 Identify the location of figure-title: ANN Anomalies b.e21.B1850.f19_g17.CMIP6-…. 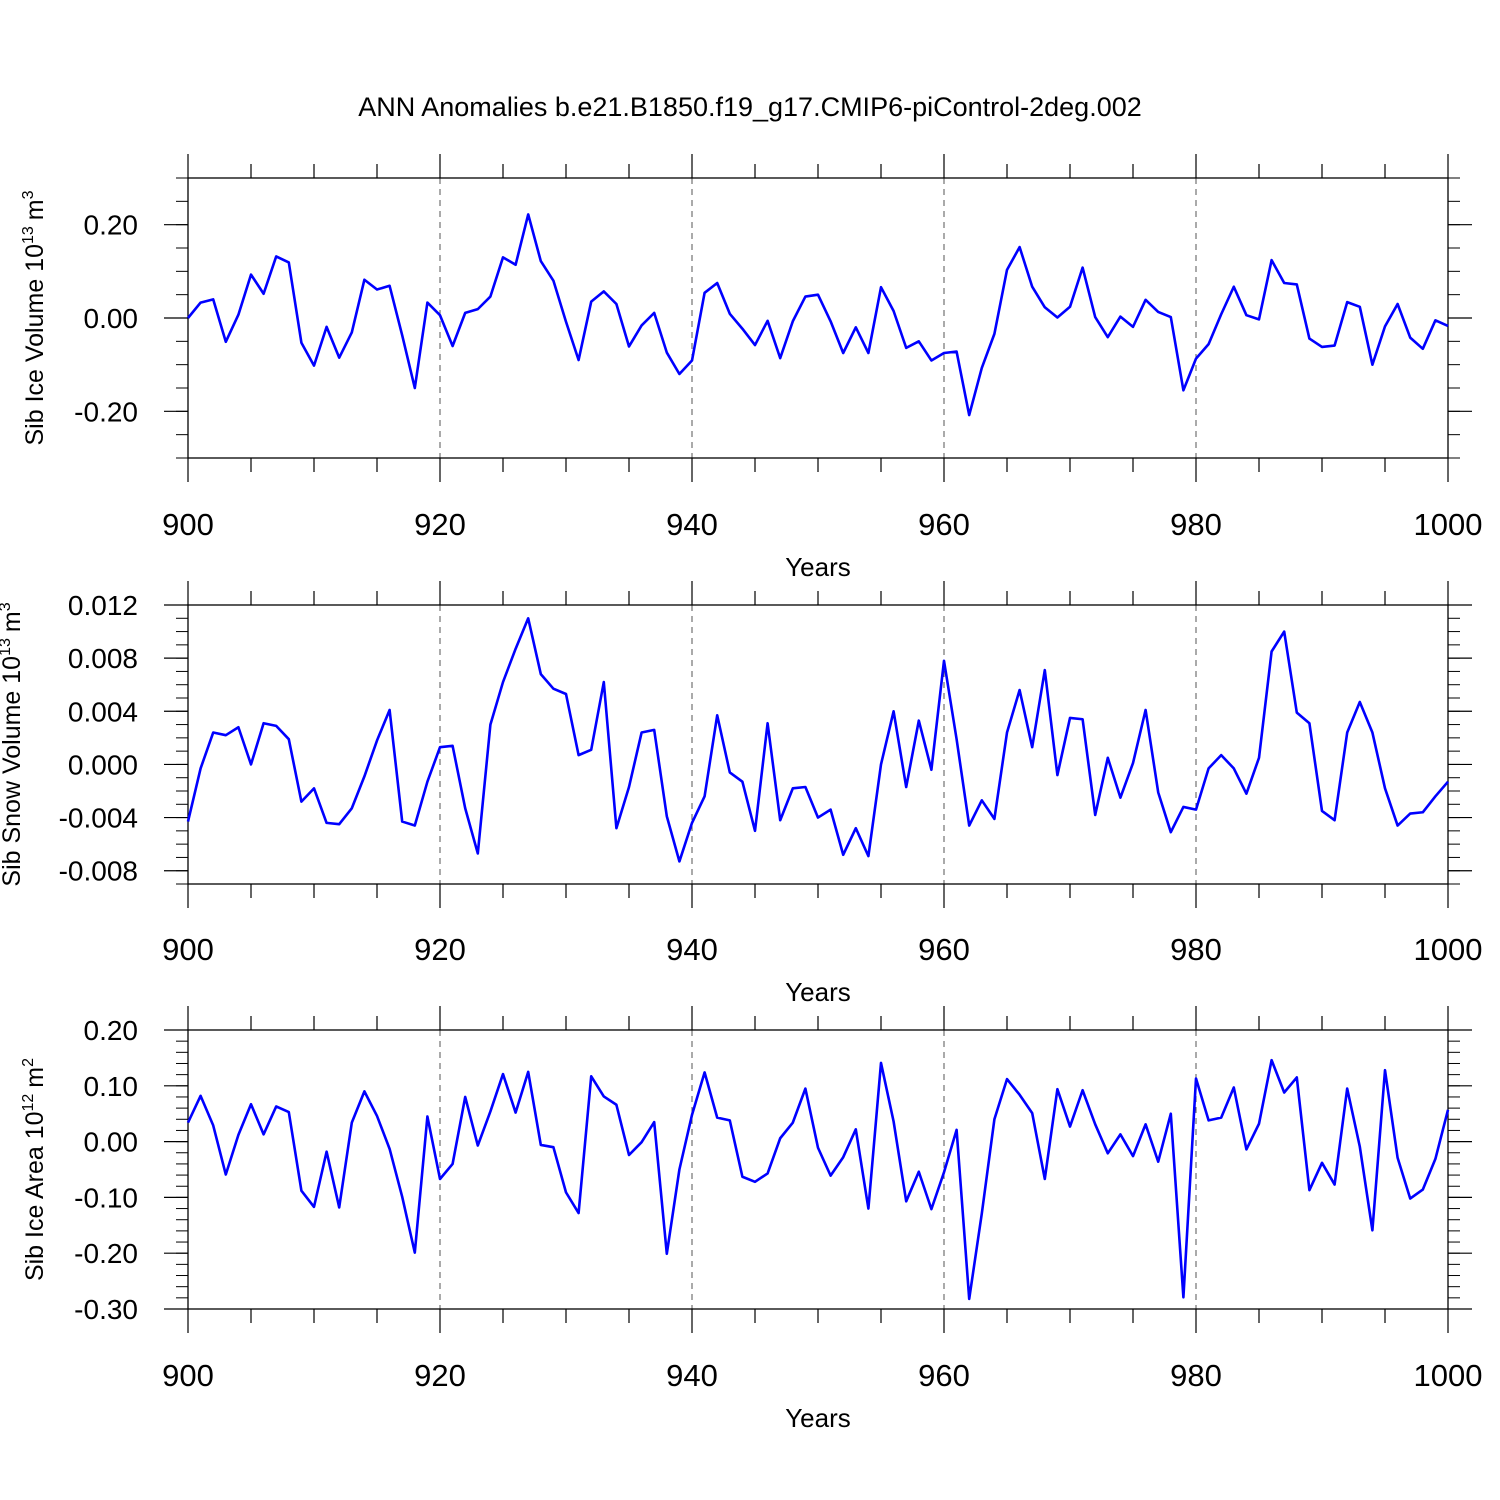
(750, 107).